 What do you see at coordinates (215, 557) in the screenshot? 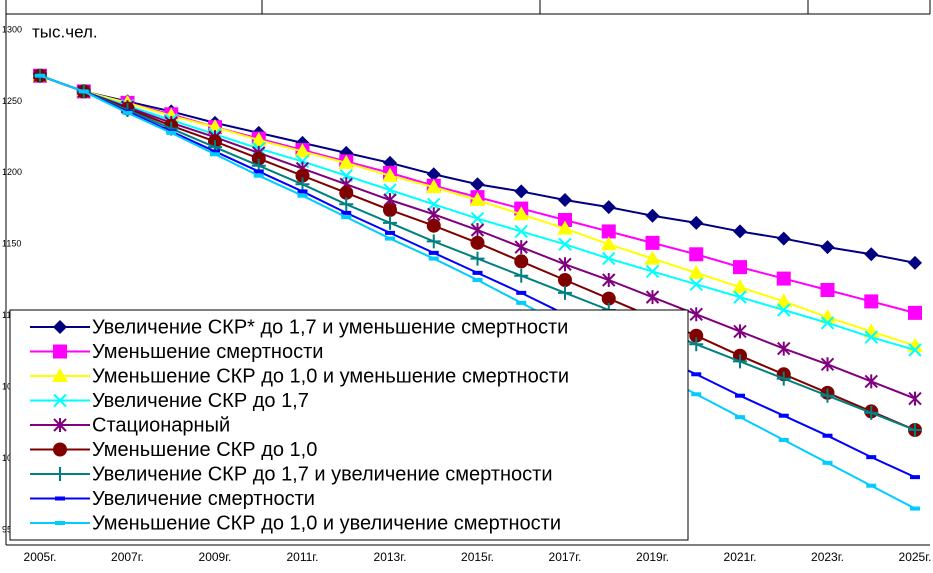
I see `x-tick-label: 2009г.` at bounding box center [215, 557].